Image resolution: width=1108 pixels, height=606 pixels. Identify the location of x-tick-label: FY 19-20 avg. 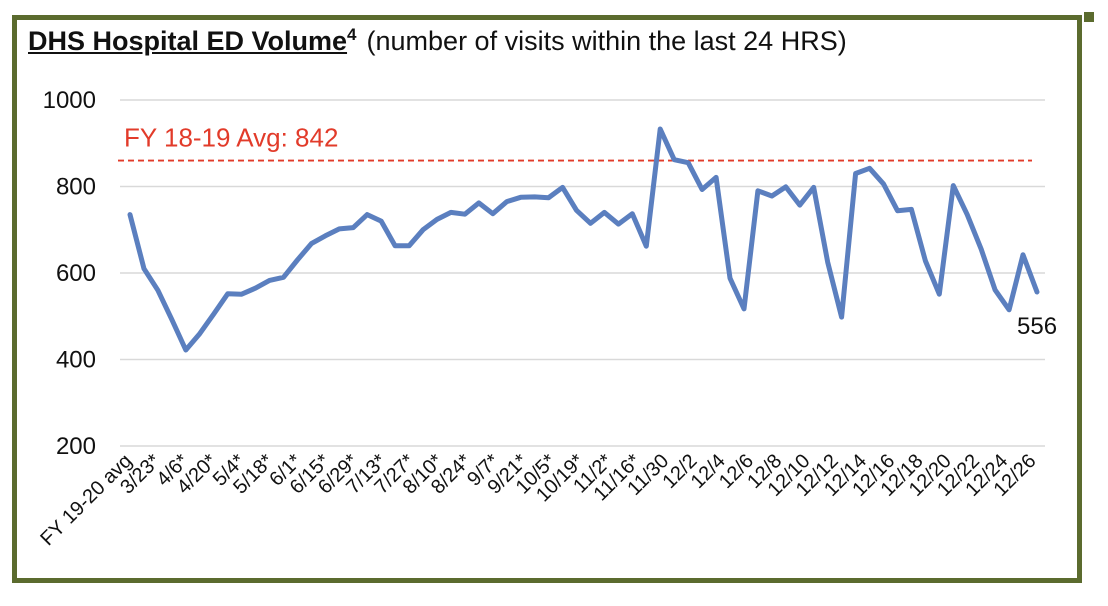
(86, 500).